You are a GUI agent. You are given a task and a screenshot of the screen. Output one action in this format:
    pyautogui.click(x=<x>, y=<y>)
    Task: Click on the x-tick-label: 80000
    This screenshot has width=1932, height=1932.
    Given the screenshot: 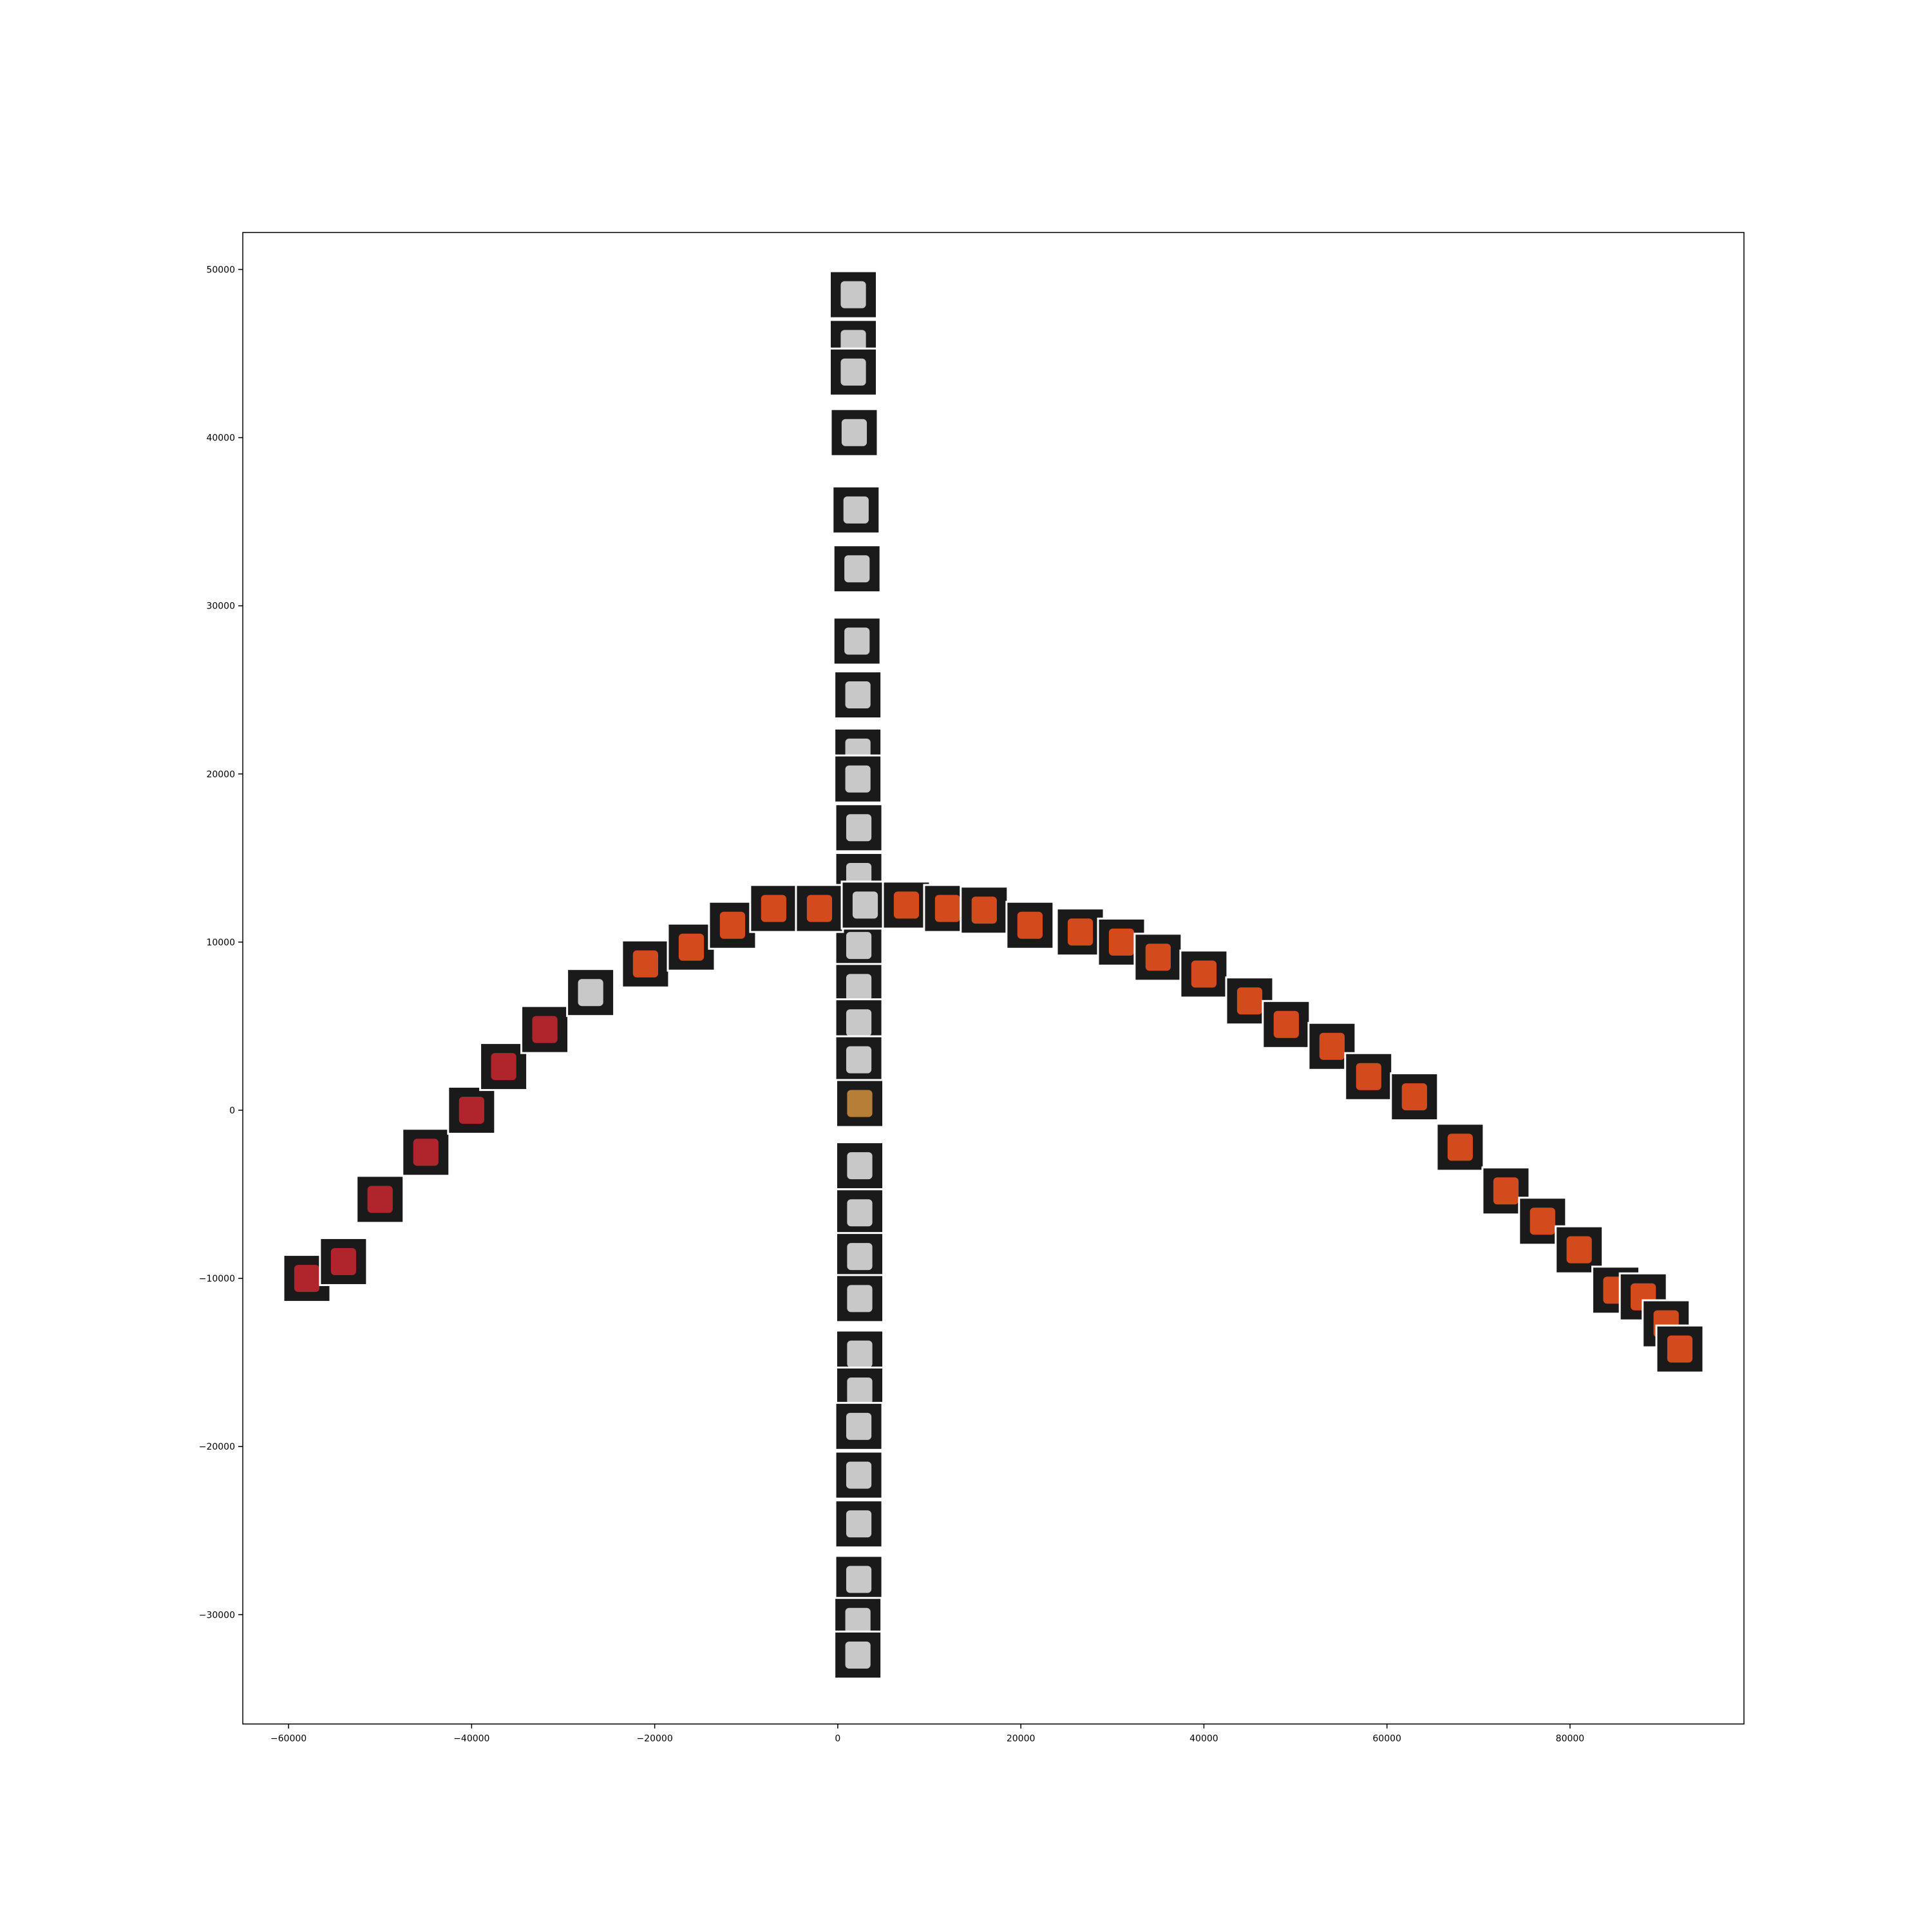 What is the action you would take?
    pyautogui.click(x=1570, y=1739)
    